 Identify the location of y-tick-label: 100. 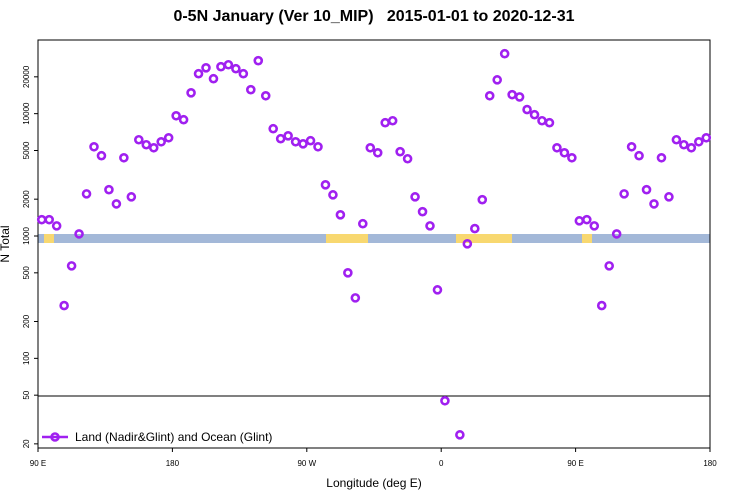
(26, 358).